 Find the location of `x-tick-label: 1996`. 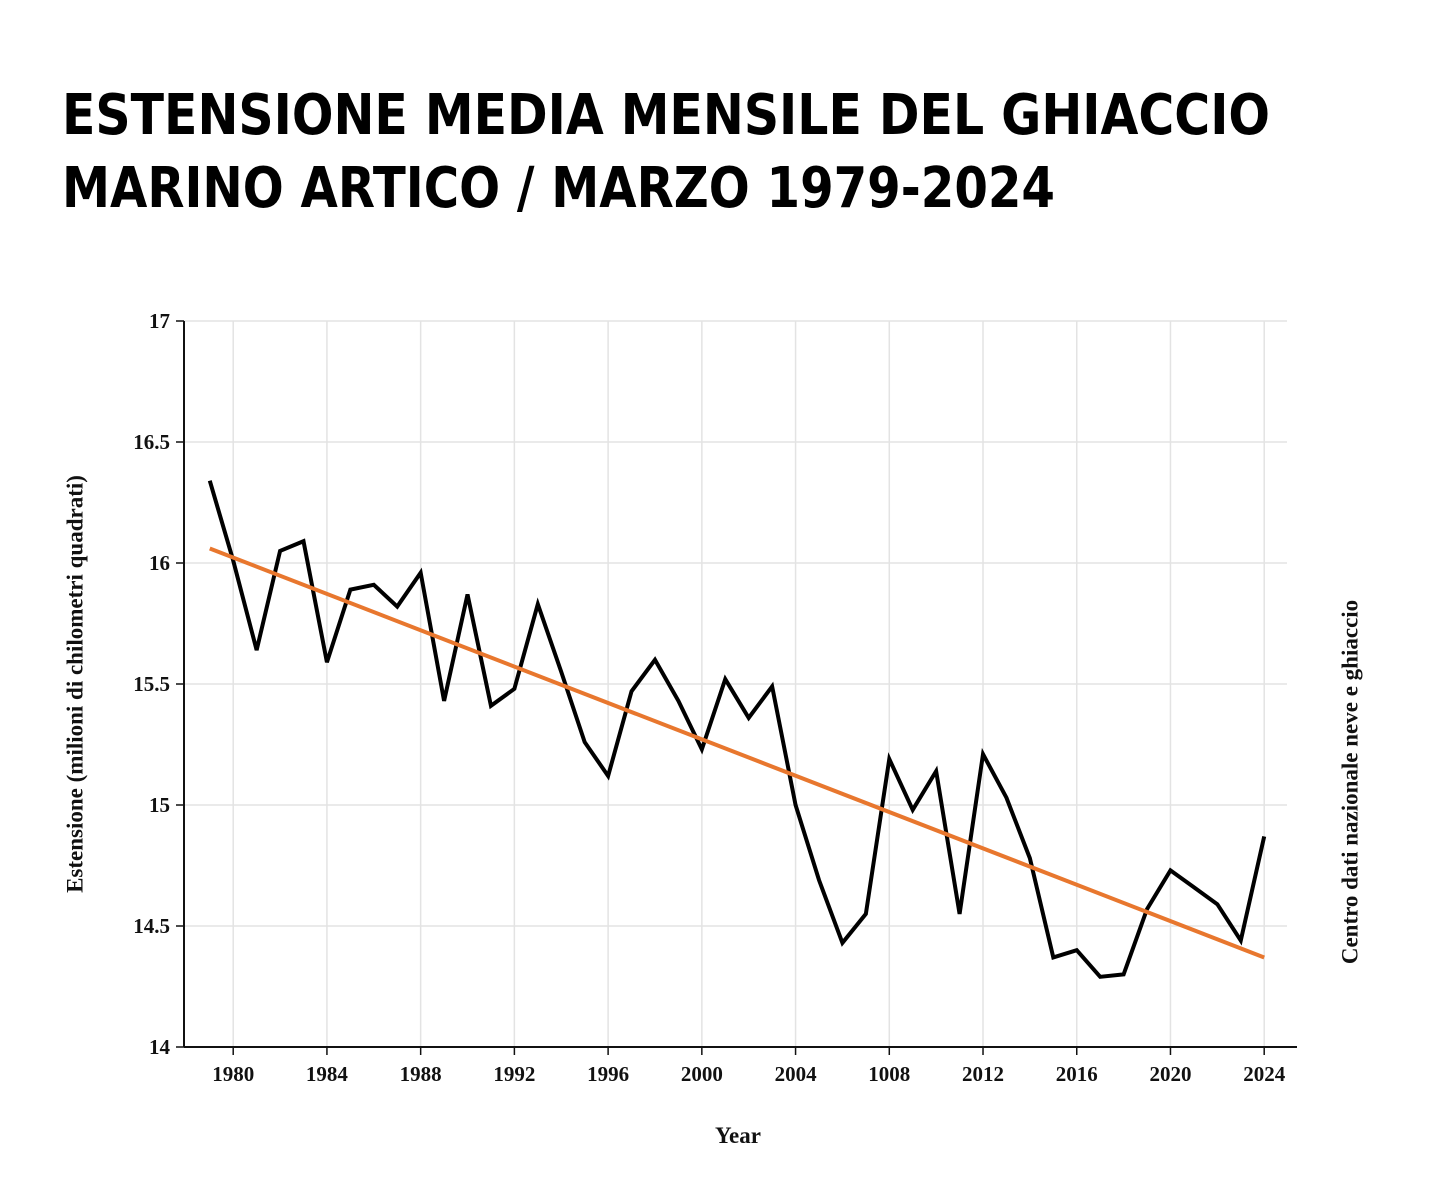

x-tick-label: 1996 is located at coordinates (608, 1074).